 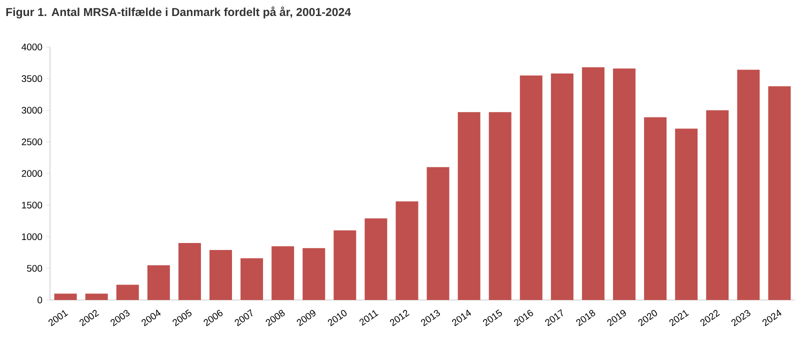 I want to click on y-tick-label: 1500, so click(x=32, y=205).